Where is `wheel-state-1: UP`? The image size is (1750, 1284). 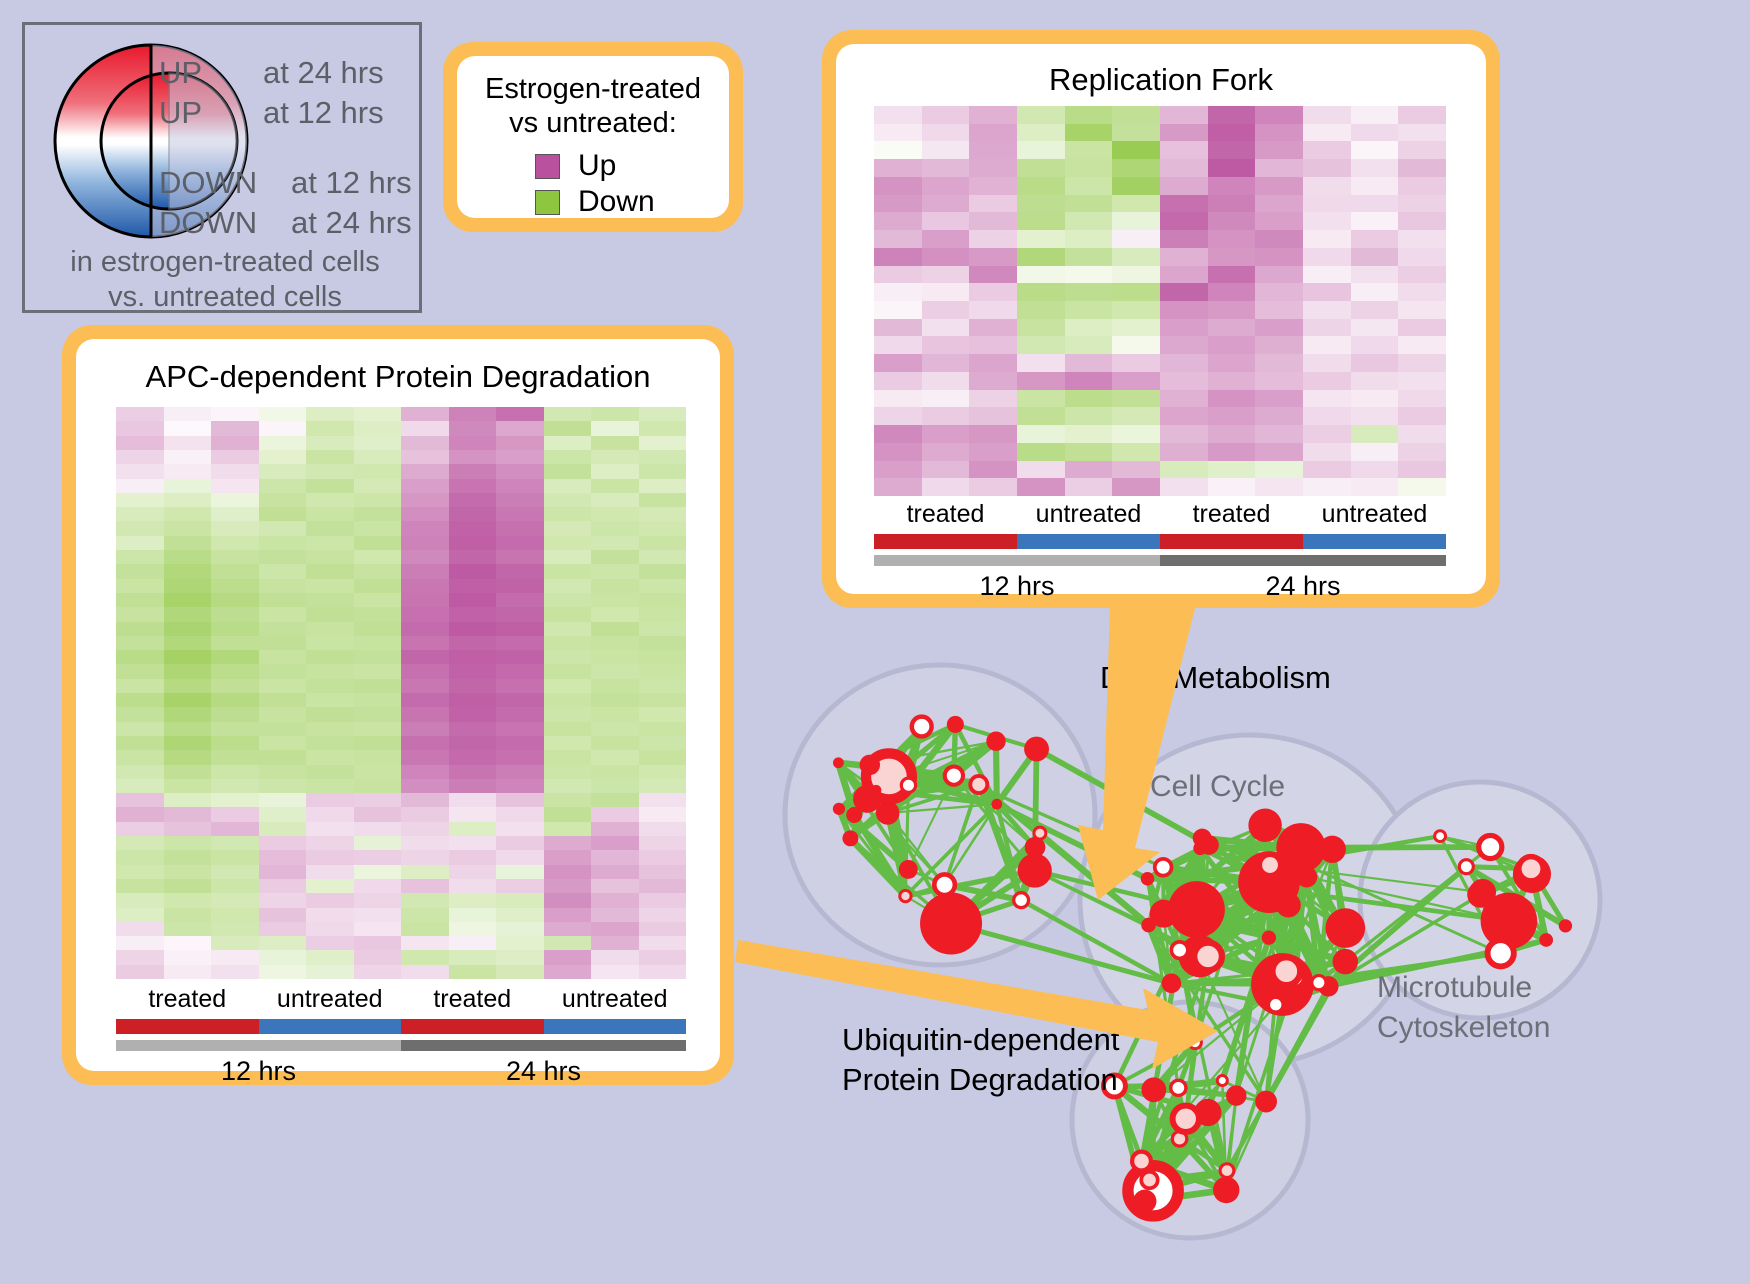 wheel-state-1: UP is located at coordinates (180, 112).